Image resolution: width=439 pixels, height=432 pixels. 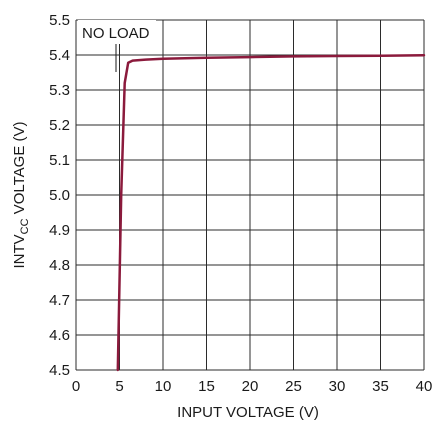 I want to click on y-tick-label: 5.4, so click(x=59, y=55).